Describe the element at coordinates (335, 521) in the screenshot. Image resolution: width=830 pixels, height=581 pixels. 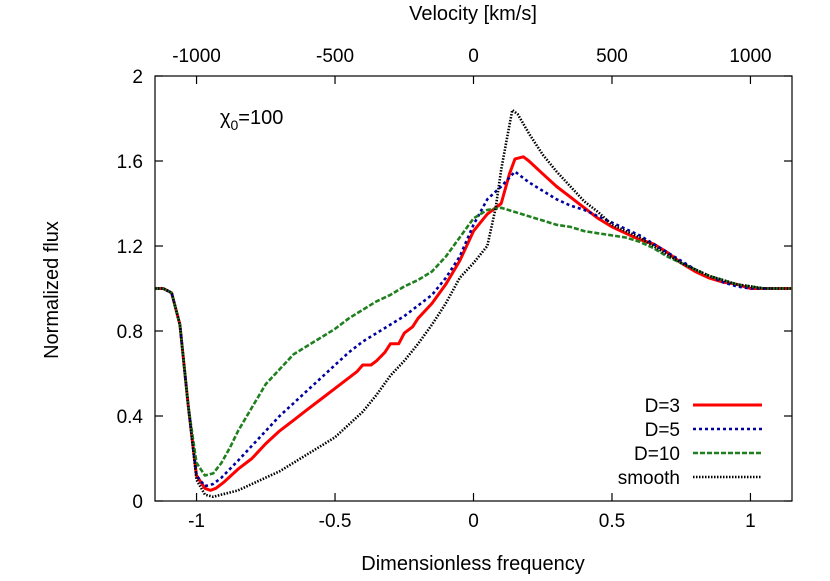
I see `x-tick-label: -0.5` at that location.